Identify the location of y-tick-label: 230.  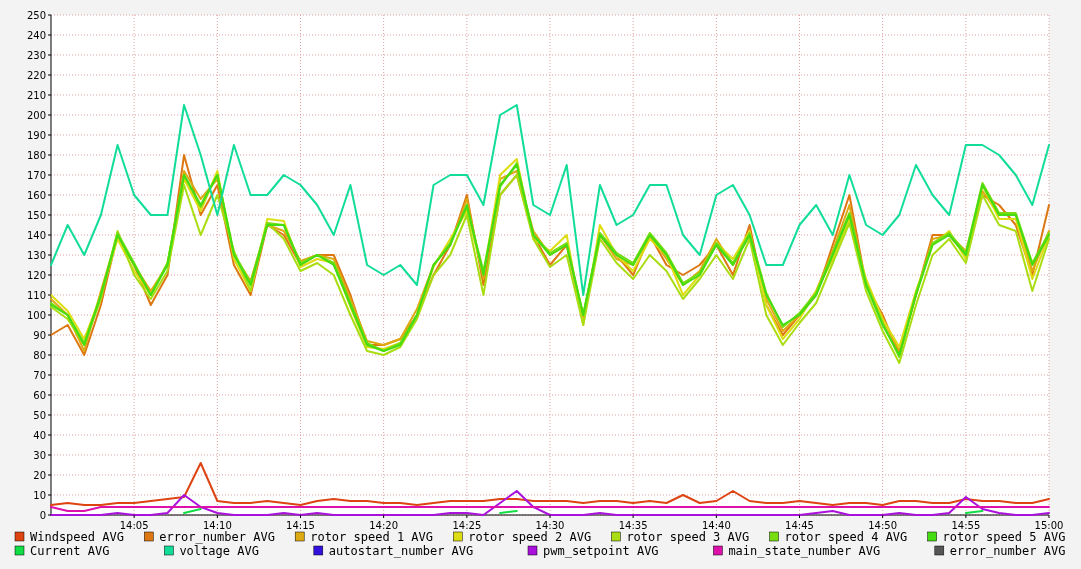
(36, 55).